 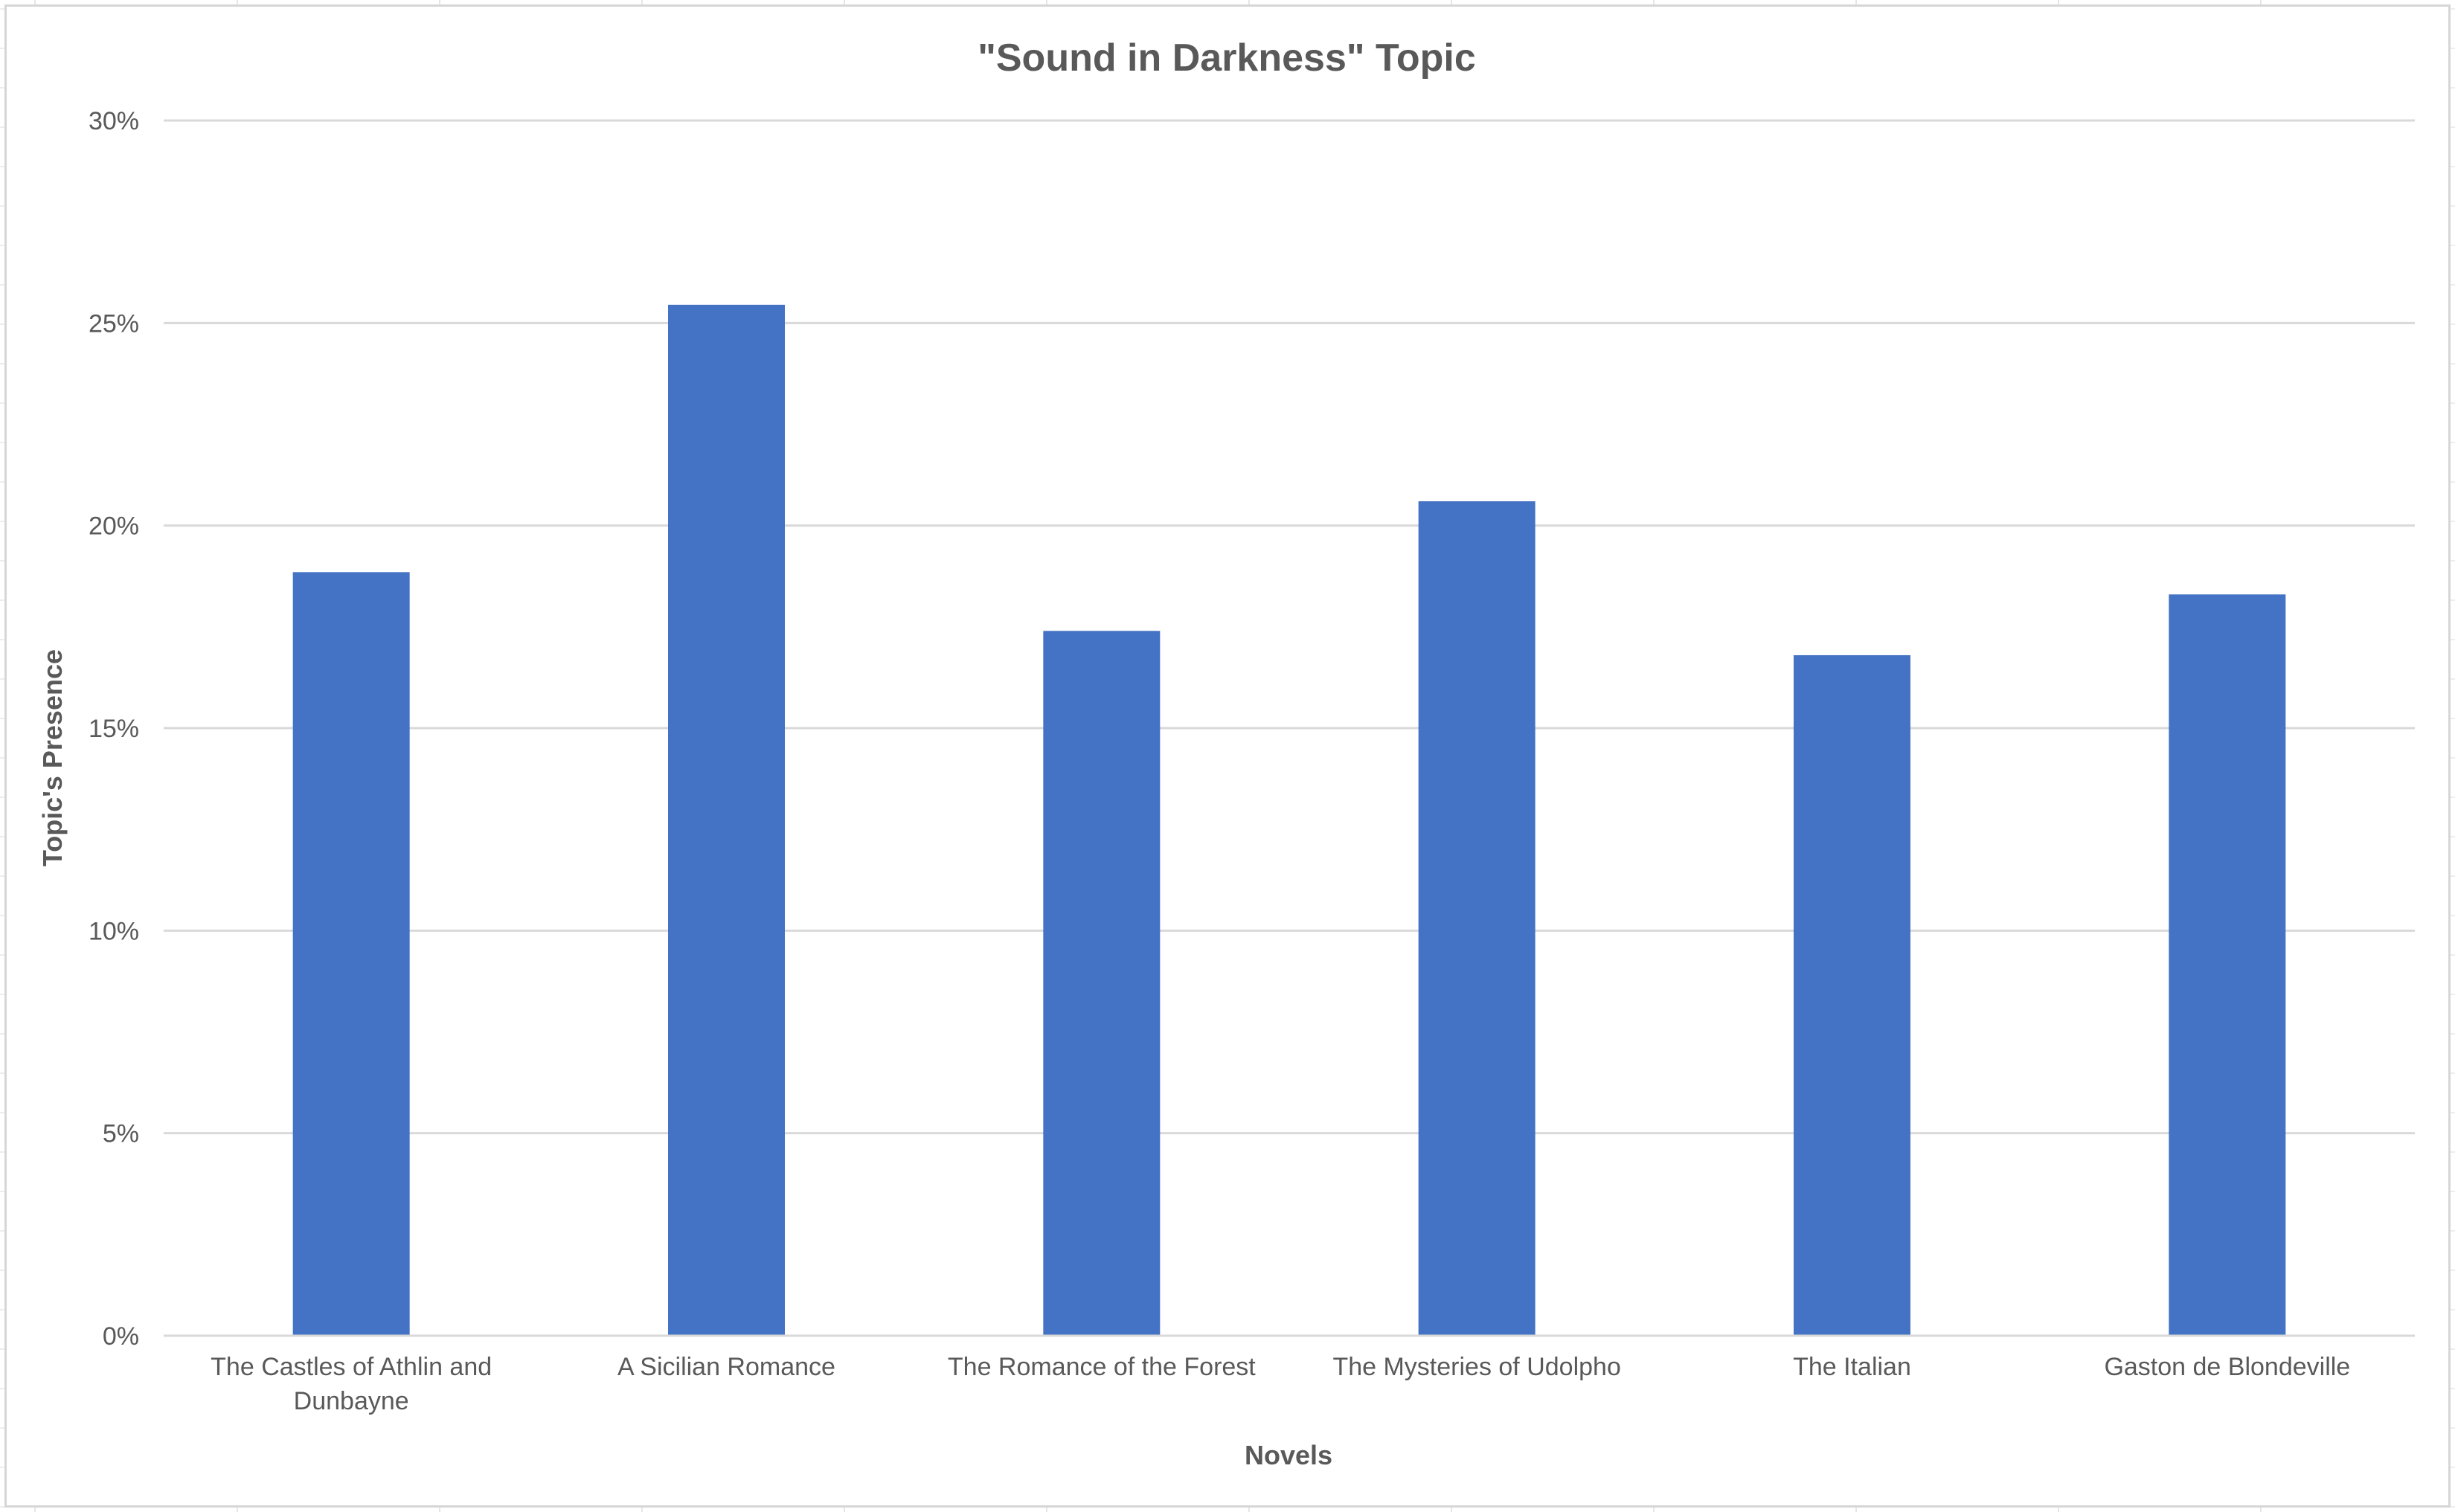 What do you see at coordinates (114, 323) in the screenshot?
I see `y-tick-label: 25%` at bounding box center [114, 323].